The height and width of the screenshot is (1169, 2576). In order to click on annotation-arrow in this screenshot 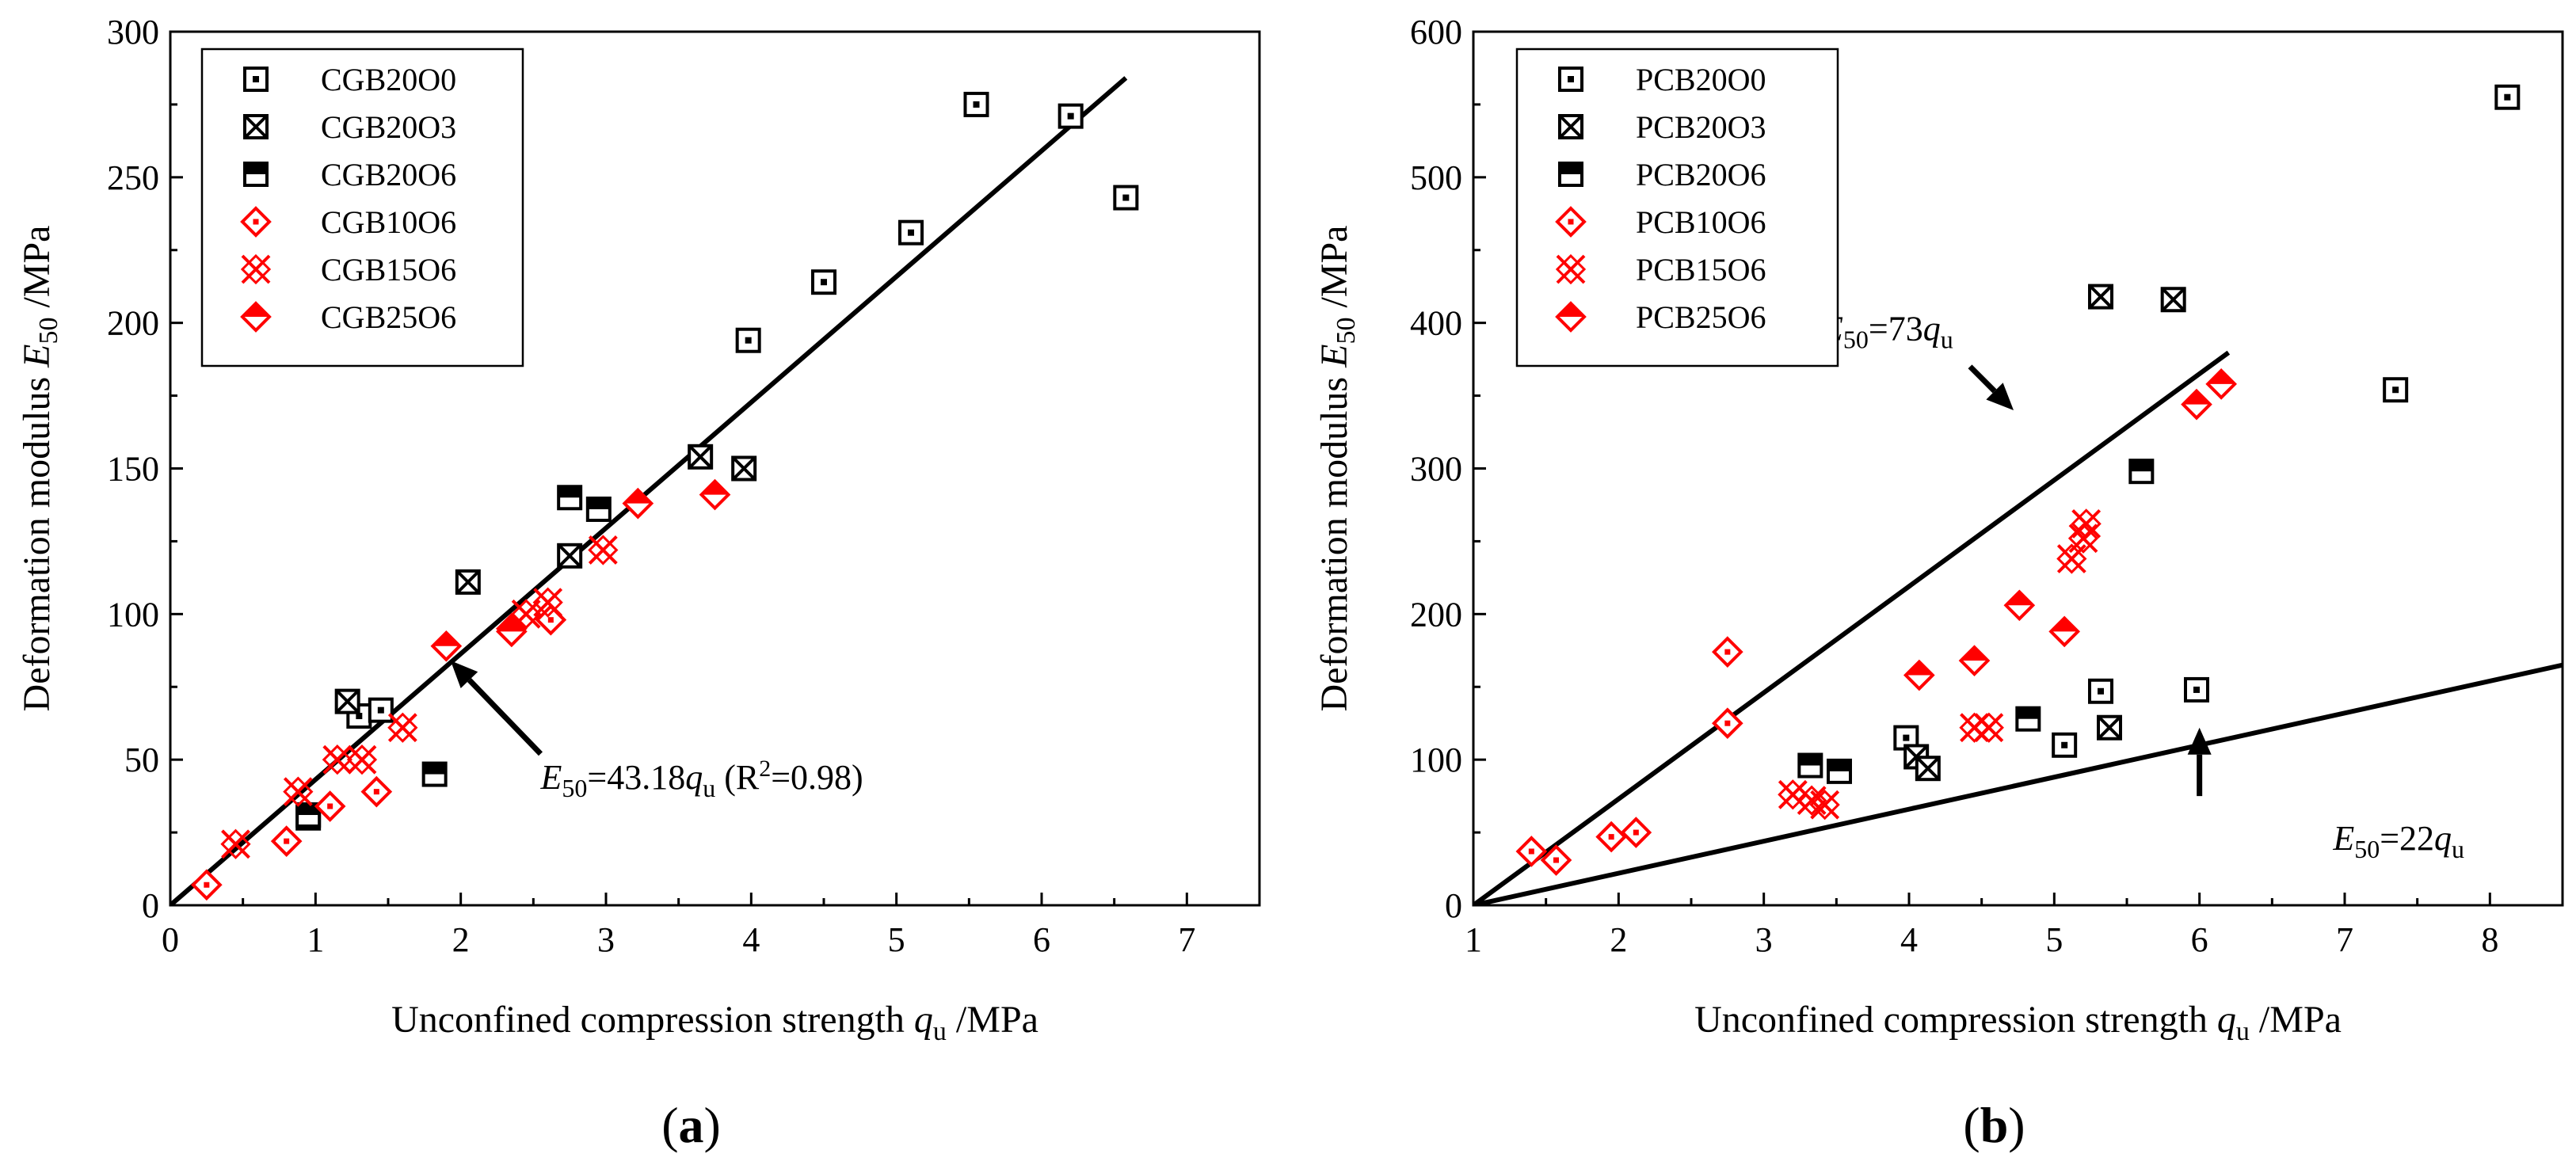, I will do `click(1983, 379)`.